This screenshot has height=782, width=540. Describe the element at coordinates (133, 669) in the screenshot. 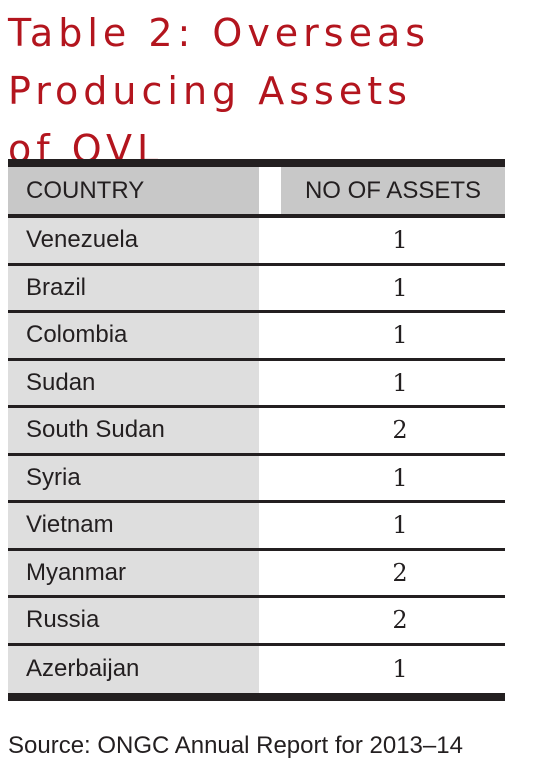

I see `cell-country: Azerbaijan` at that location.